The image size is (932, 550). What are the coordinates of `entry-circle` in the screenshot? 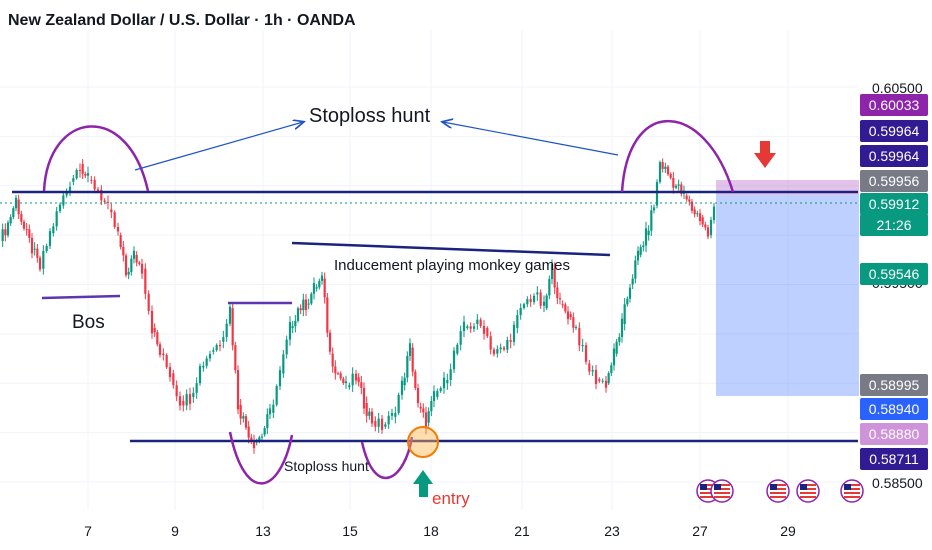 It's located at (423, 442).